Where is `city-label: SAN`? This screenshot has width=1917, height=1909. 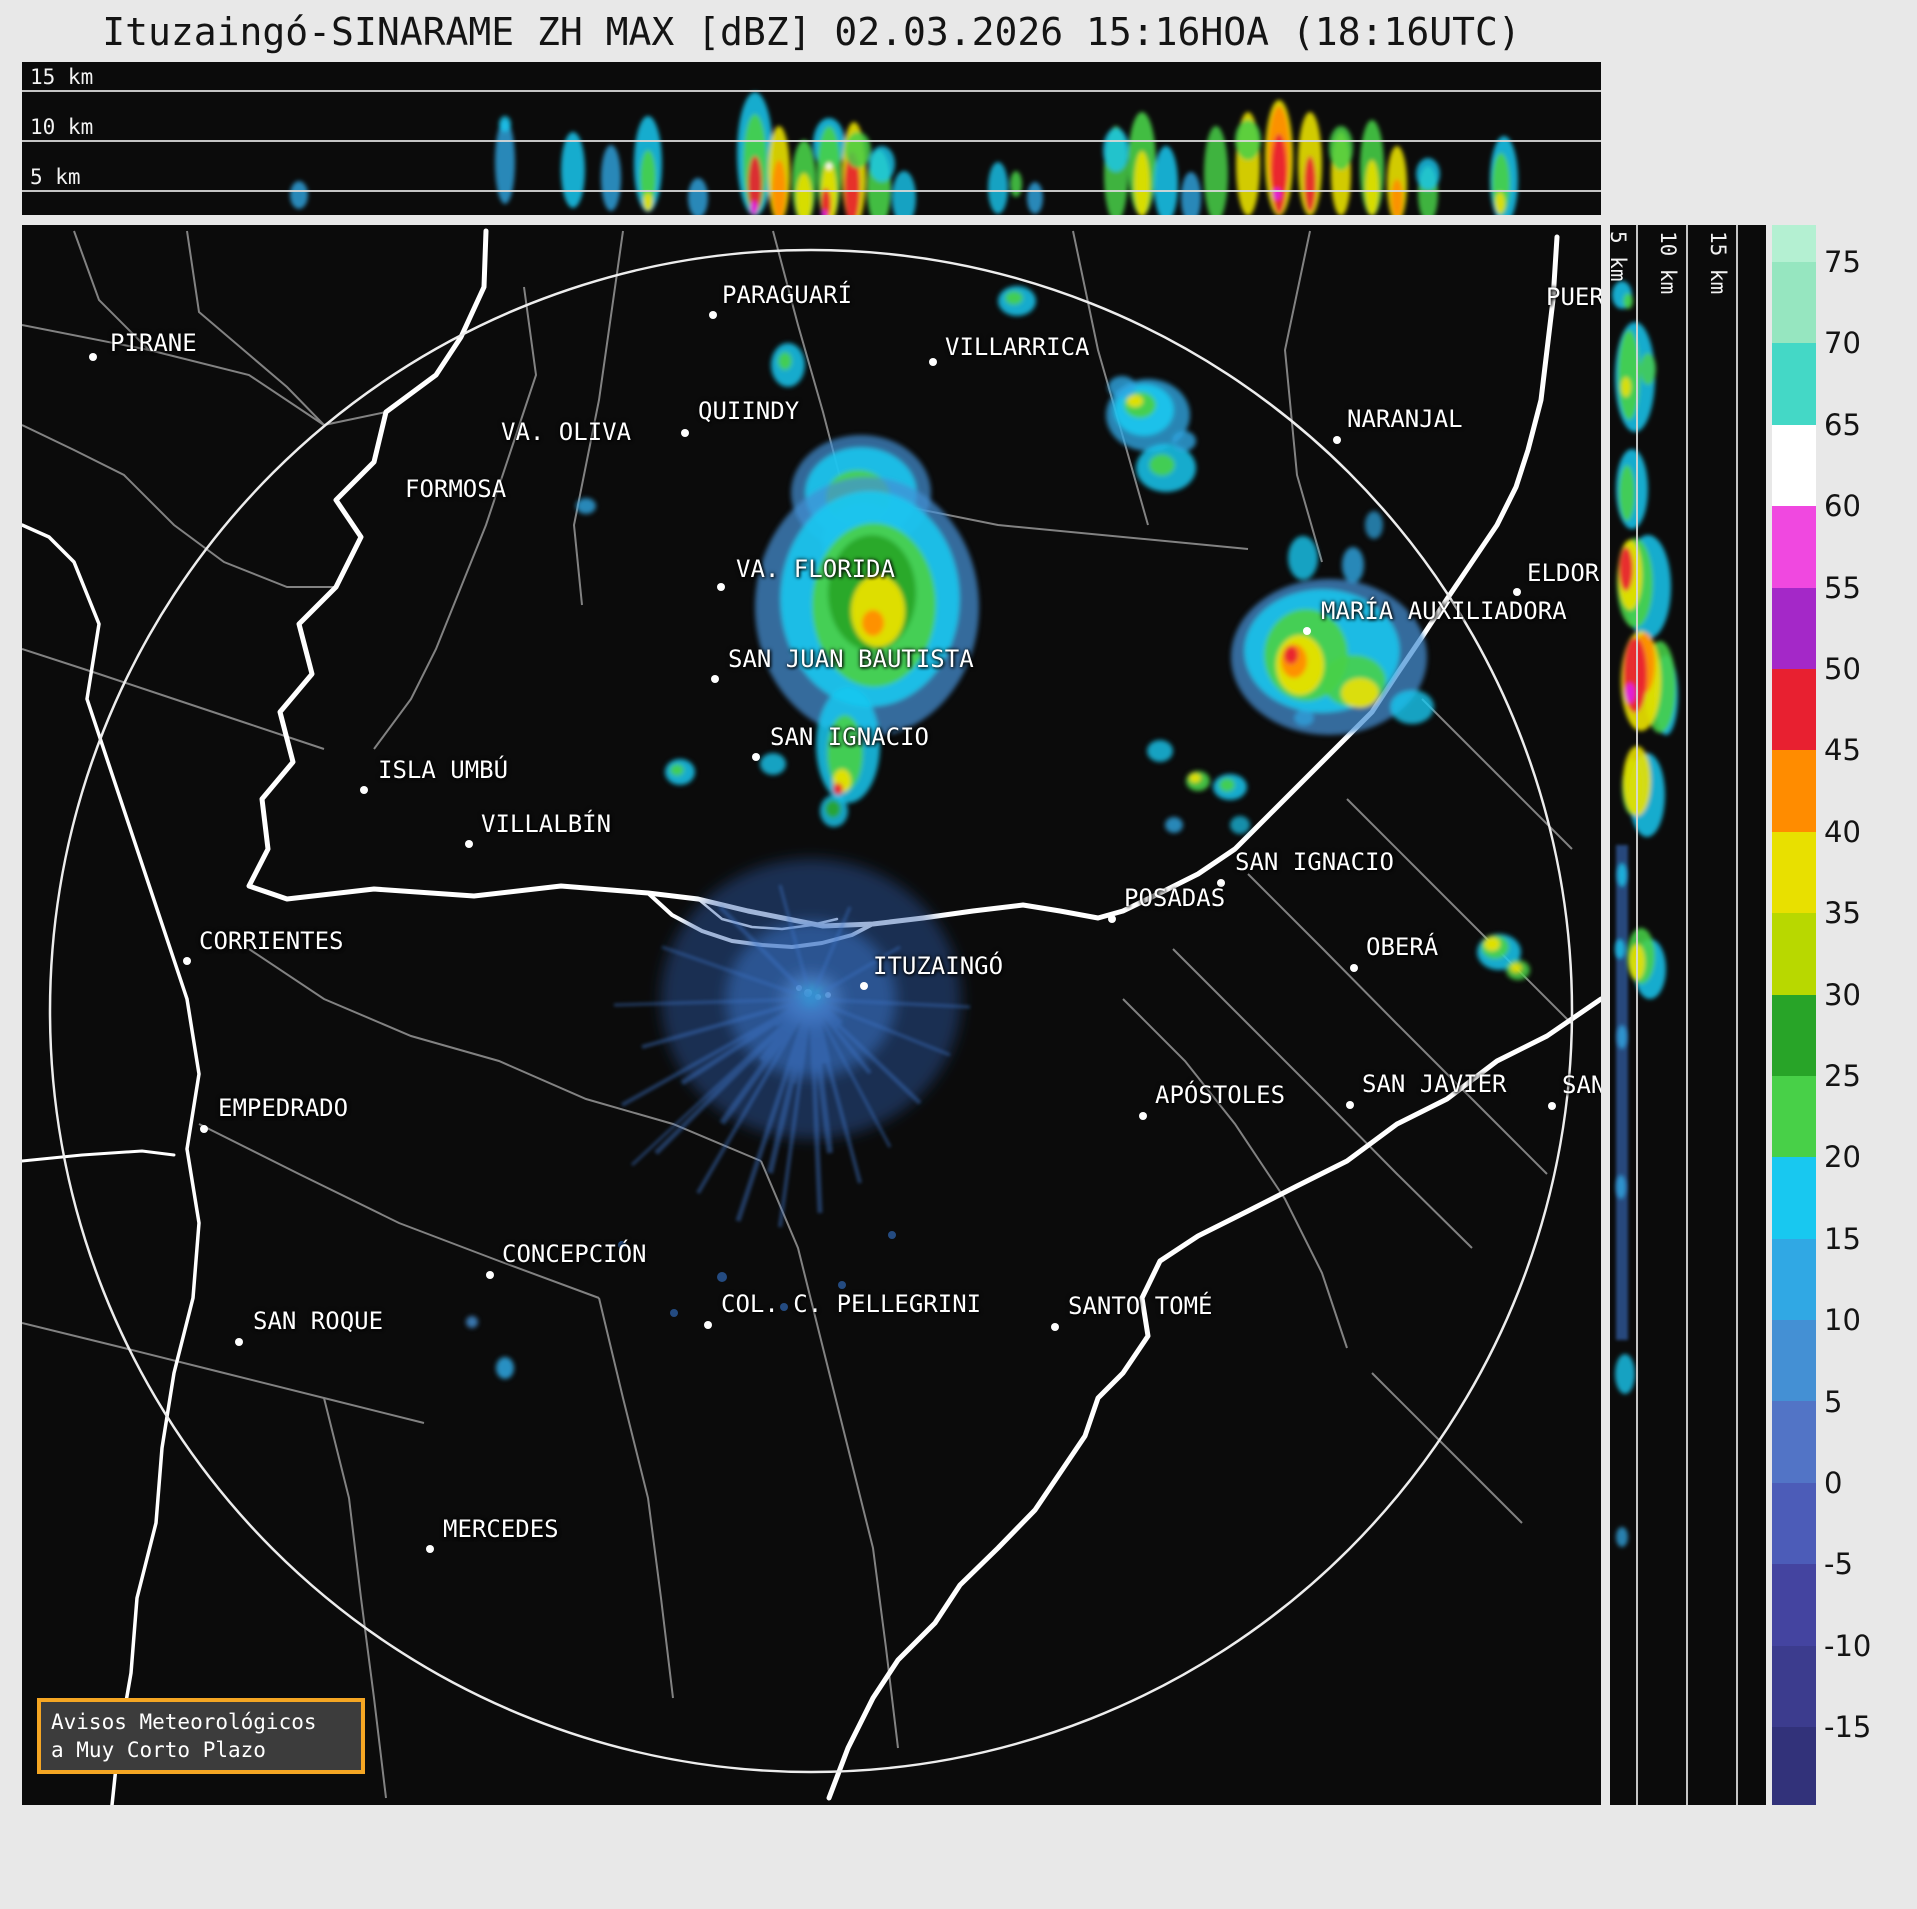
city-label: SAN is located at coordinates (1581, 1085).